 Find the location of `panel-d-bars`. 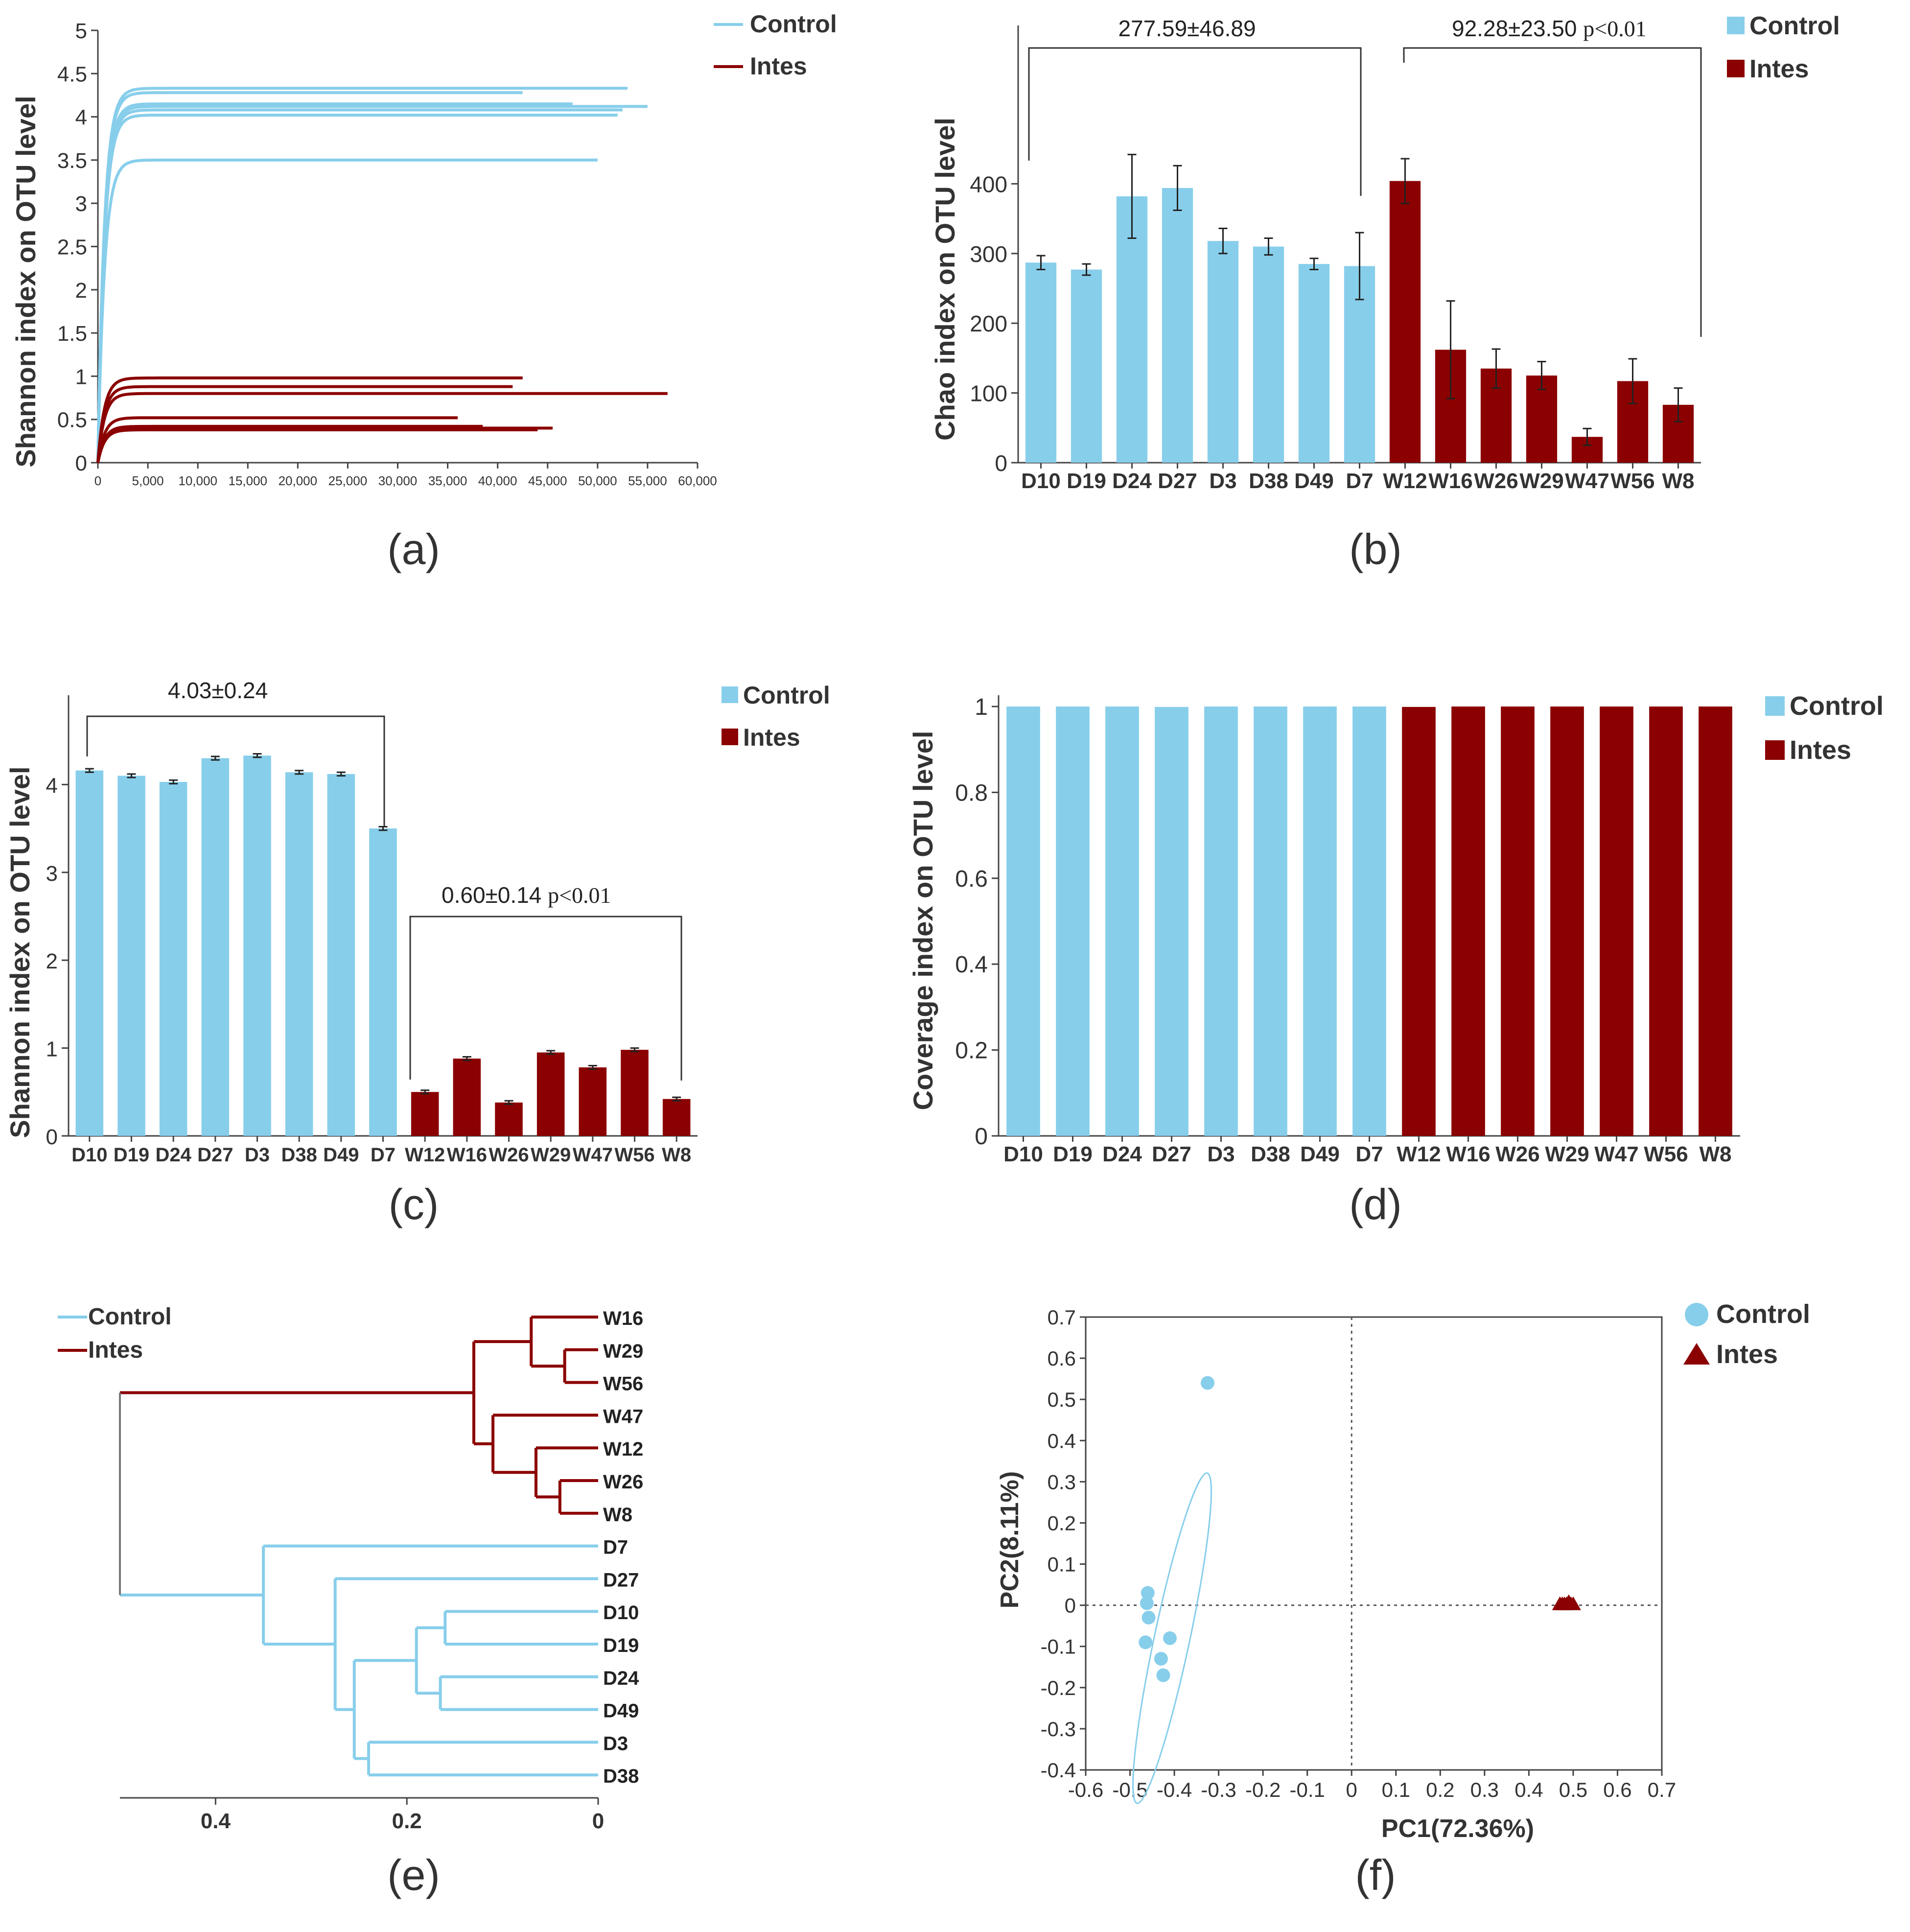

panel-d-bars is located at coordinates (1369, 922).